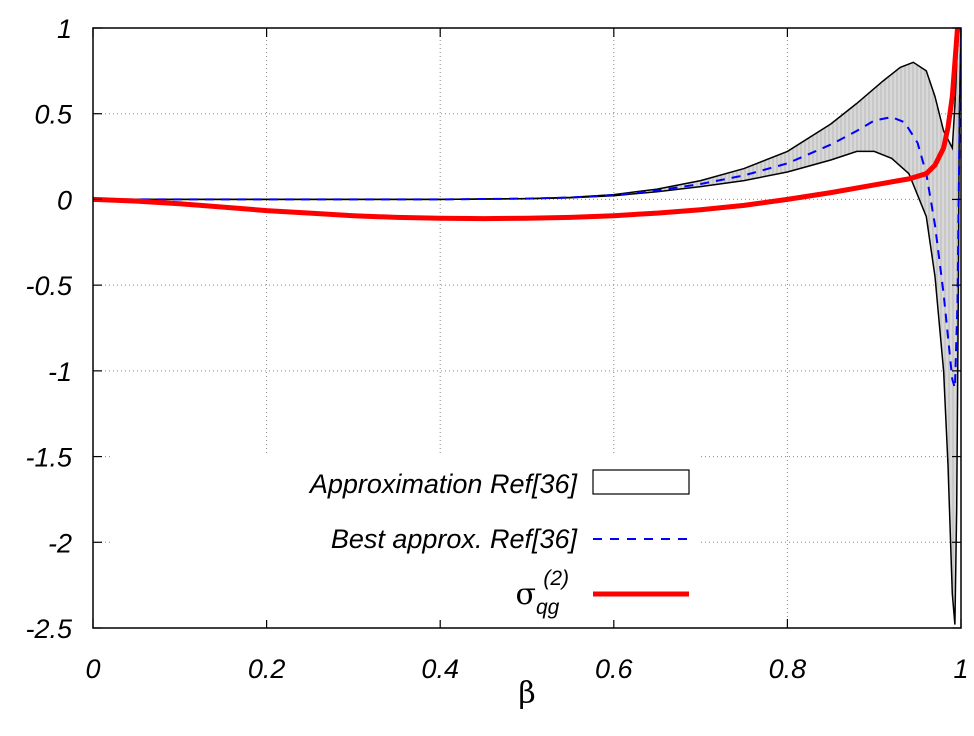  Describe the element at coordinates (788, 669) in the screenshot. I see `x-tick-label: 0.8` at that location.